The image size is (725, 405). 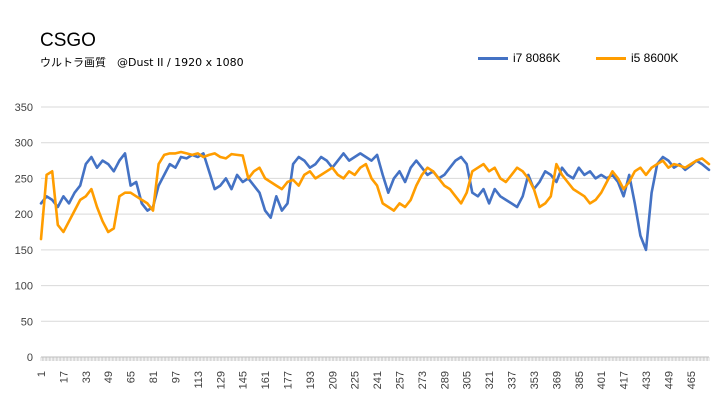 What do you see at coordinates (266, 380) in the screenshot?
I see `x-tick-label: 161` at bounding box center [266, 380].